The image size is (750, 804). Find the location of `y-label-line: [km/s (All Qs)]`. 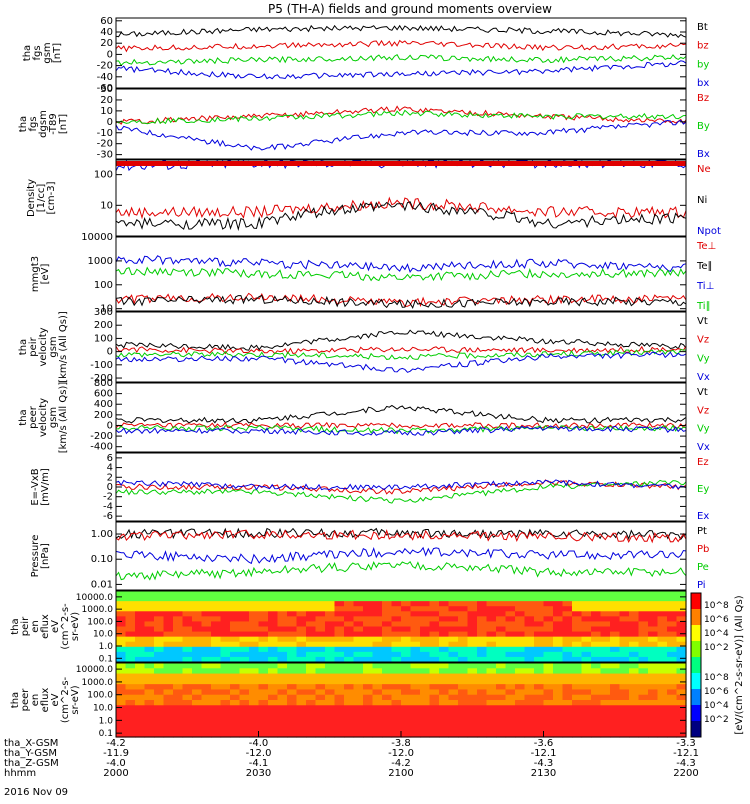

y-label-line: [km/s (All Qs)] is located at coordinates (63, 347).